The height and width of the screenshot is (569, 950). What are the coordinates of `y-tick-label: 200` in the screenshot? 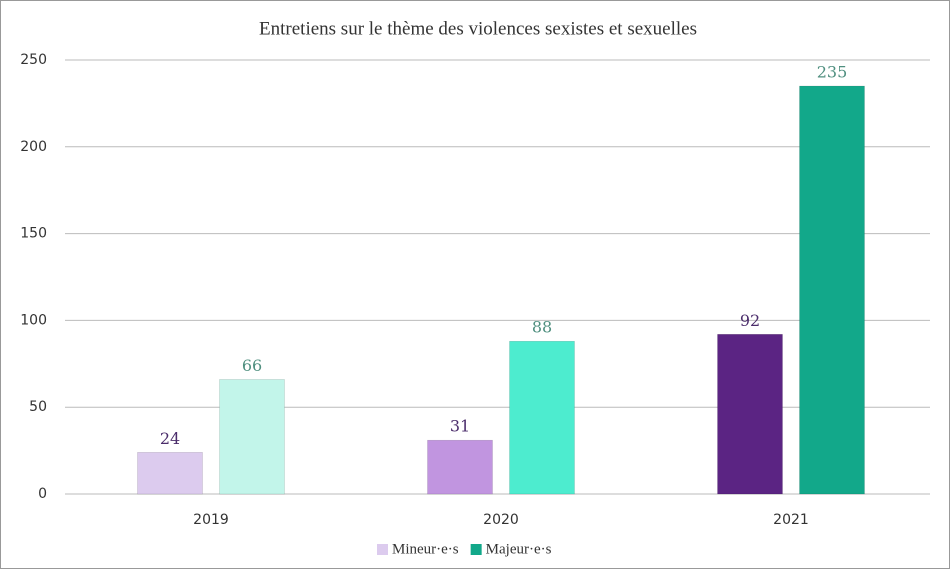 It's located at (33, 147).